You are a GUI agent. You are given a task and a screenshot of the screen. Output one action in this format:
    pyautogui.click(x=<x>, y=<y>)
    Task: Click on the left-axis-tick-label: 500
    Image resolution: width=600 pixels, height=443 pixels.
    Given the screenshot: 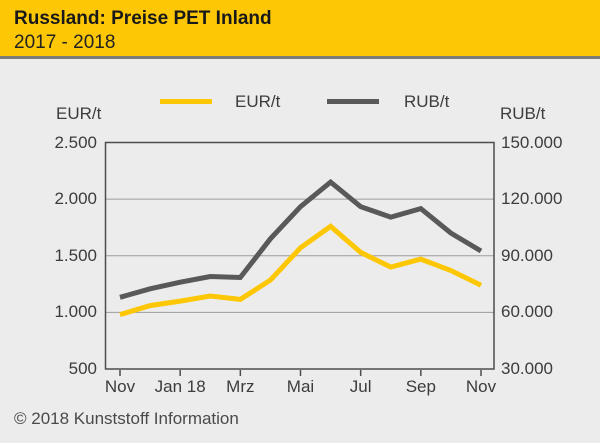 What is the action you would take?
    pyautogui.click(x=82, y=368)
    